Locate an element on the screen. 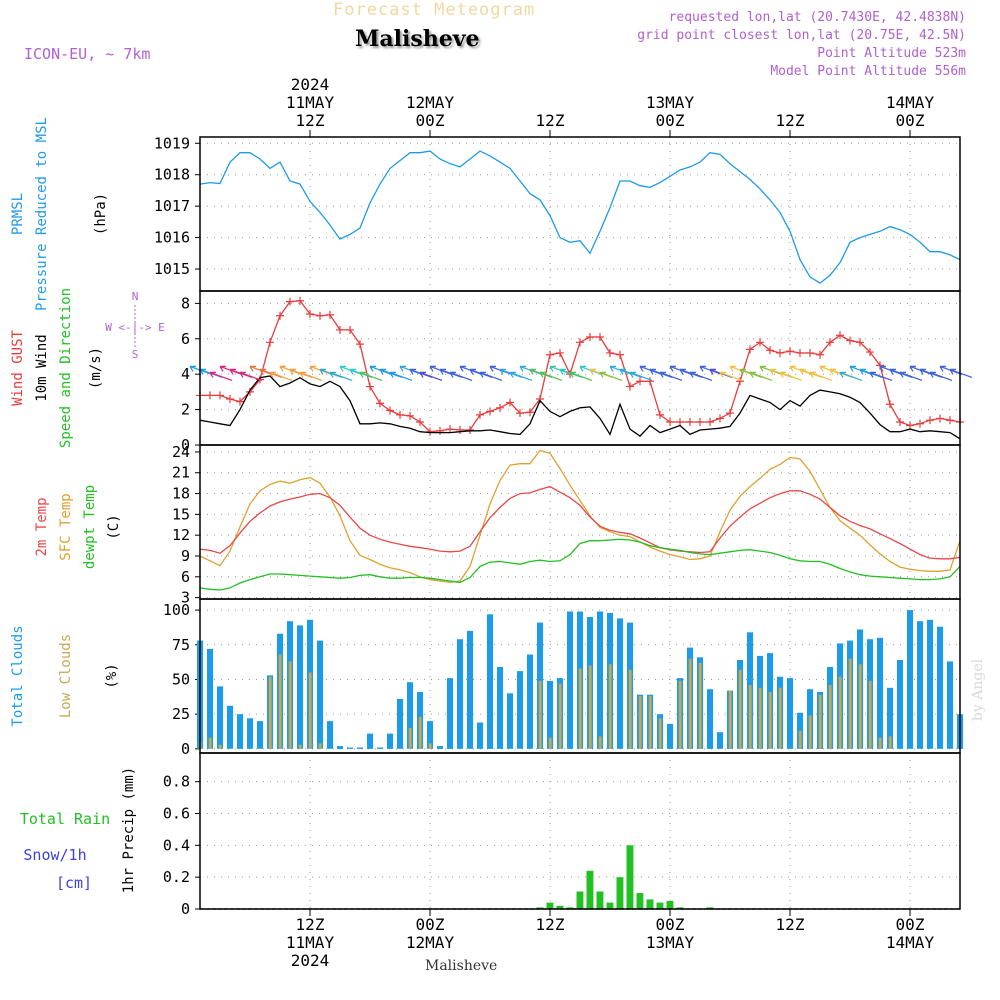  y-tick-label: 1015 is located at coordinates (172, 269).